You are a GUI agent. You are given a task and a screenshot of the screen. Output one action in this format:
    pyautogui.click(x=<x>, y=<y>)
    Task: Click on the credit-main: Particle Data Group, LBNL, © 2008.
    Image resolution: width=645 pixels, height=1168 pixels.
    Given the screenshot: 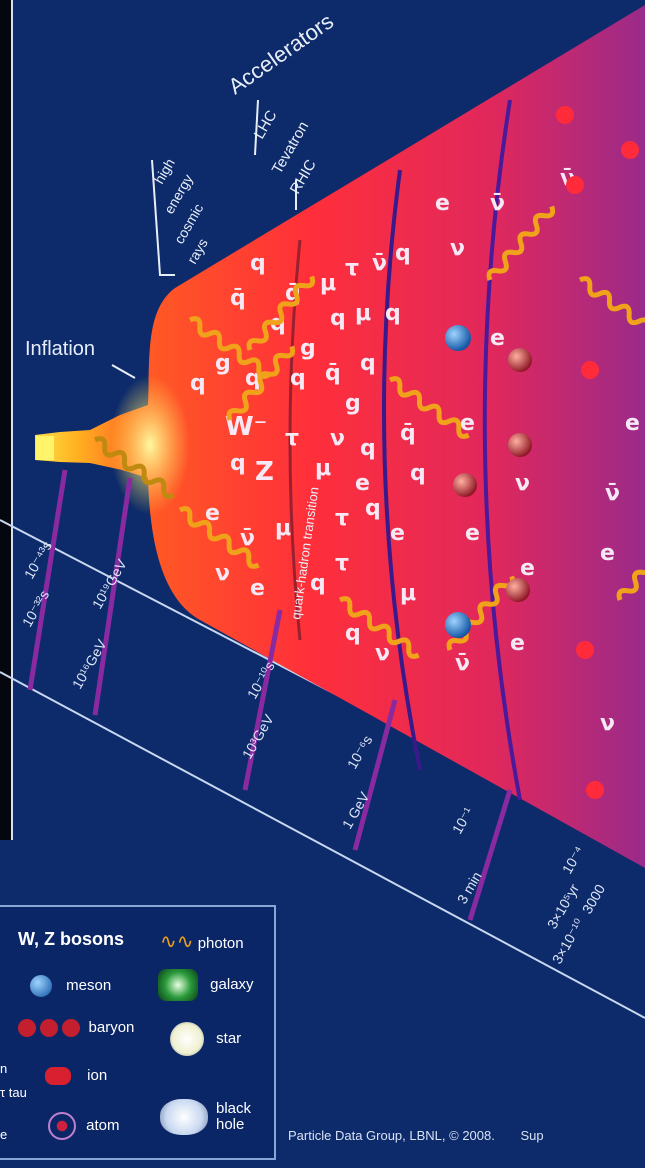 What is the action you would take?
    pyautogui.click(x=391, y=1135)
    